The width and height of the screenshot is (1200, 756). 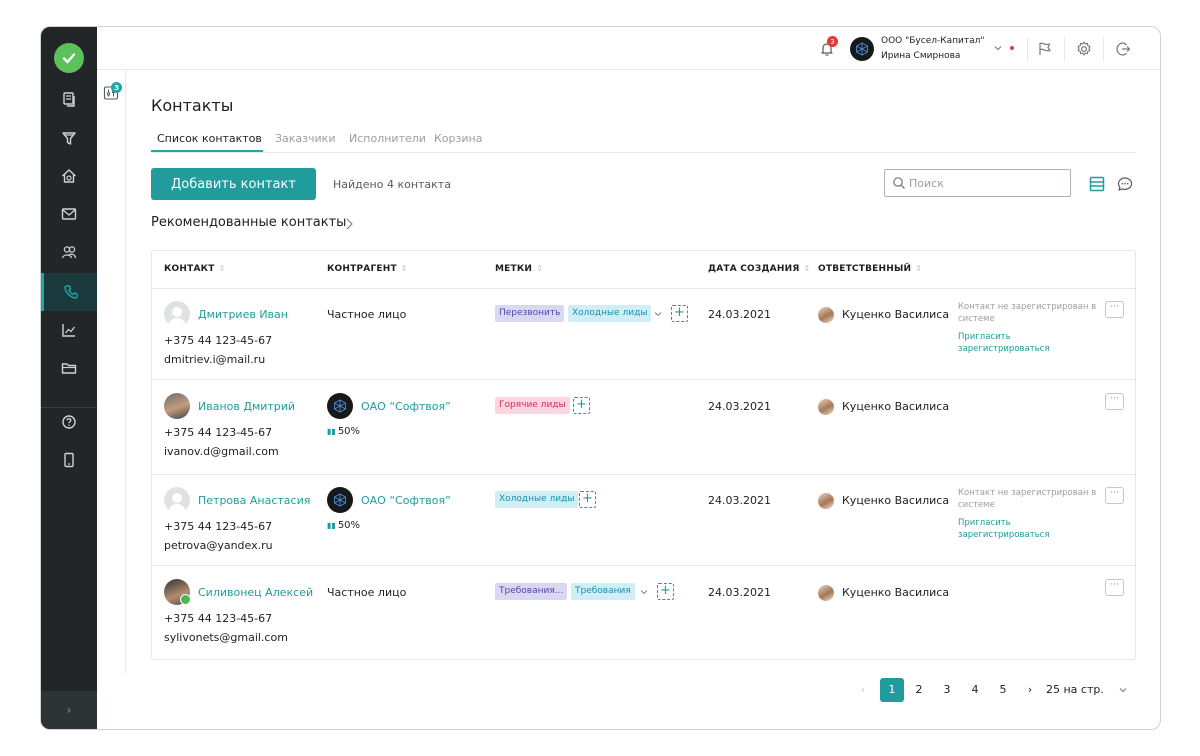 I want to click on column-header-counterparty: КОНТРАГЕНТ ⇕, so click(x=367, y=269).